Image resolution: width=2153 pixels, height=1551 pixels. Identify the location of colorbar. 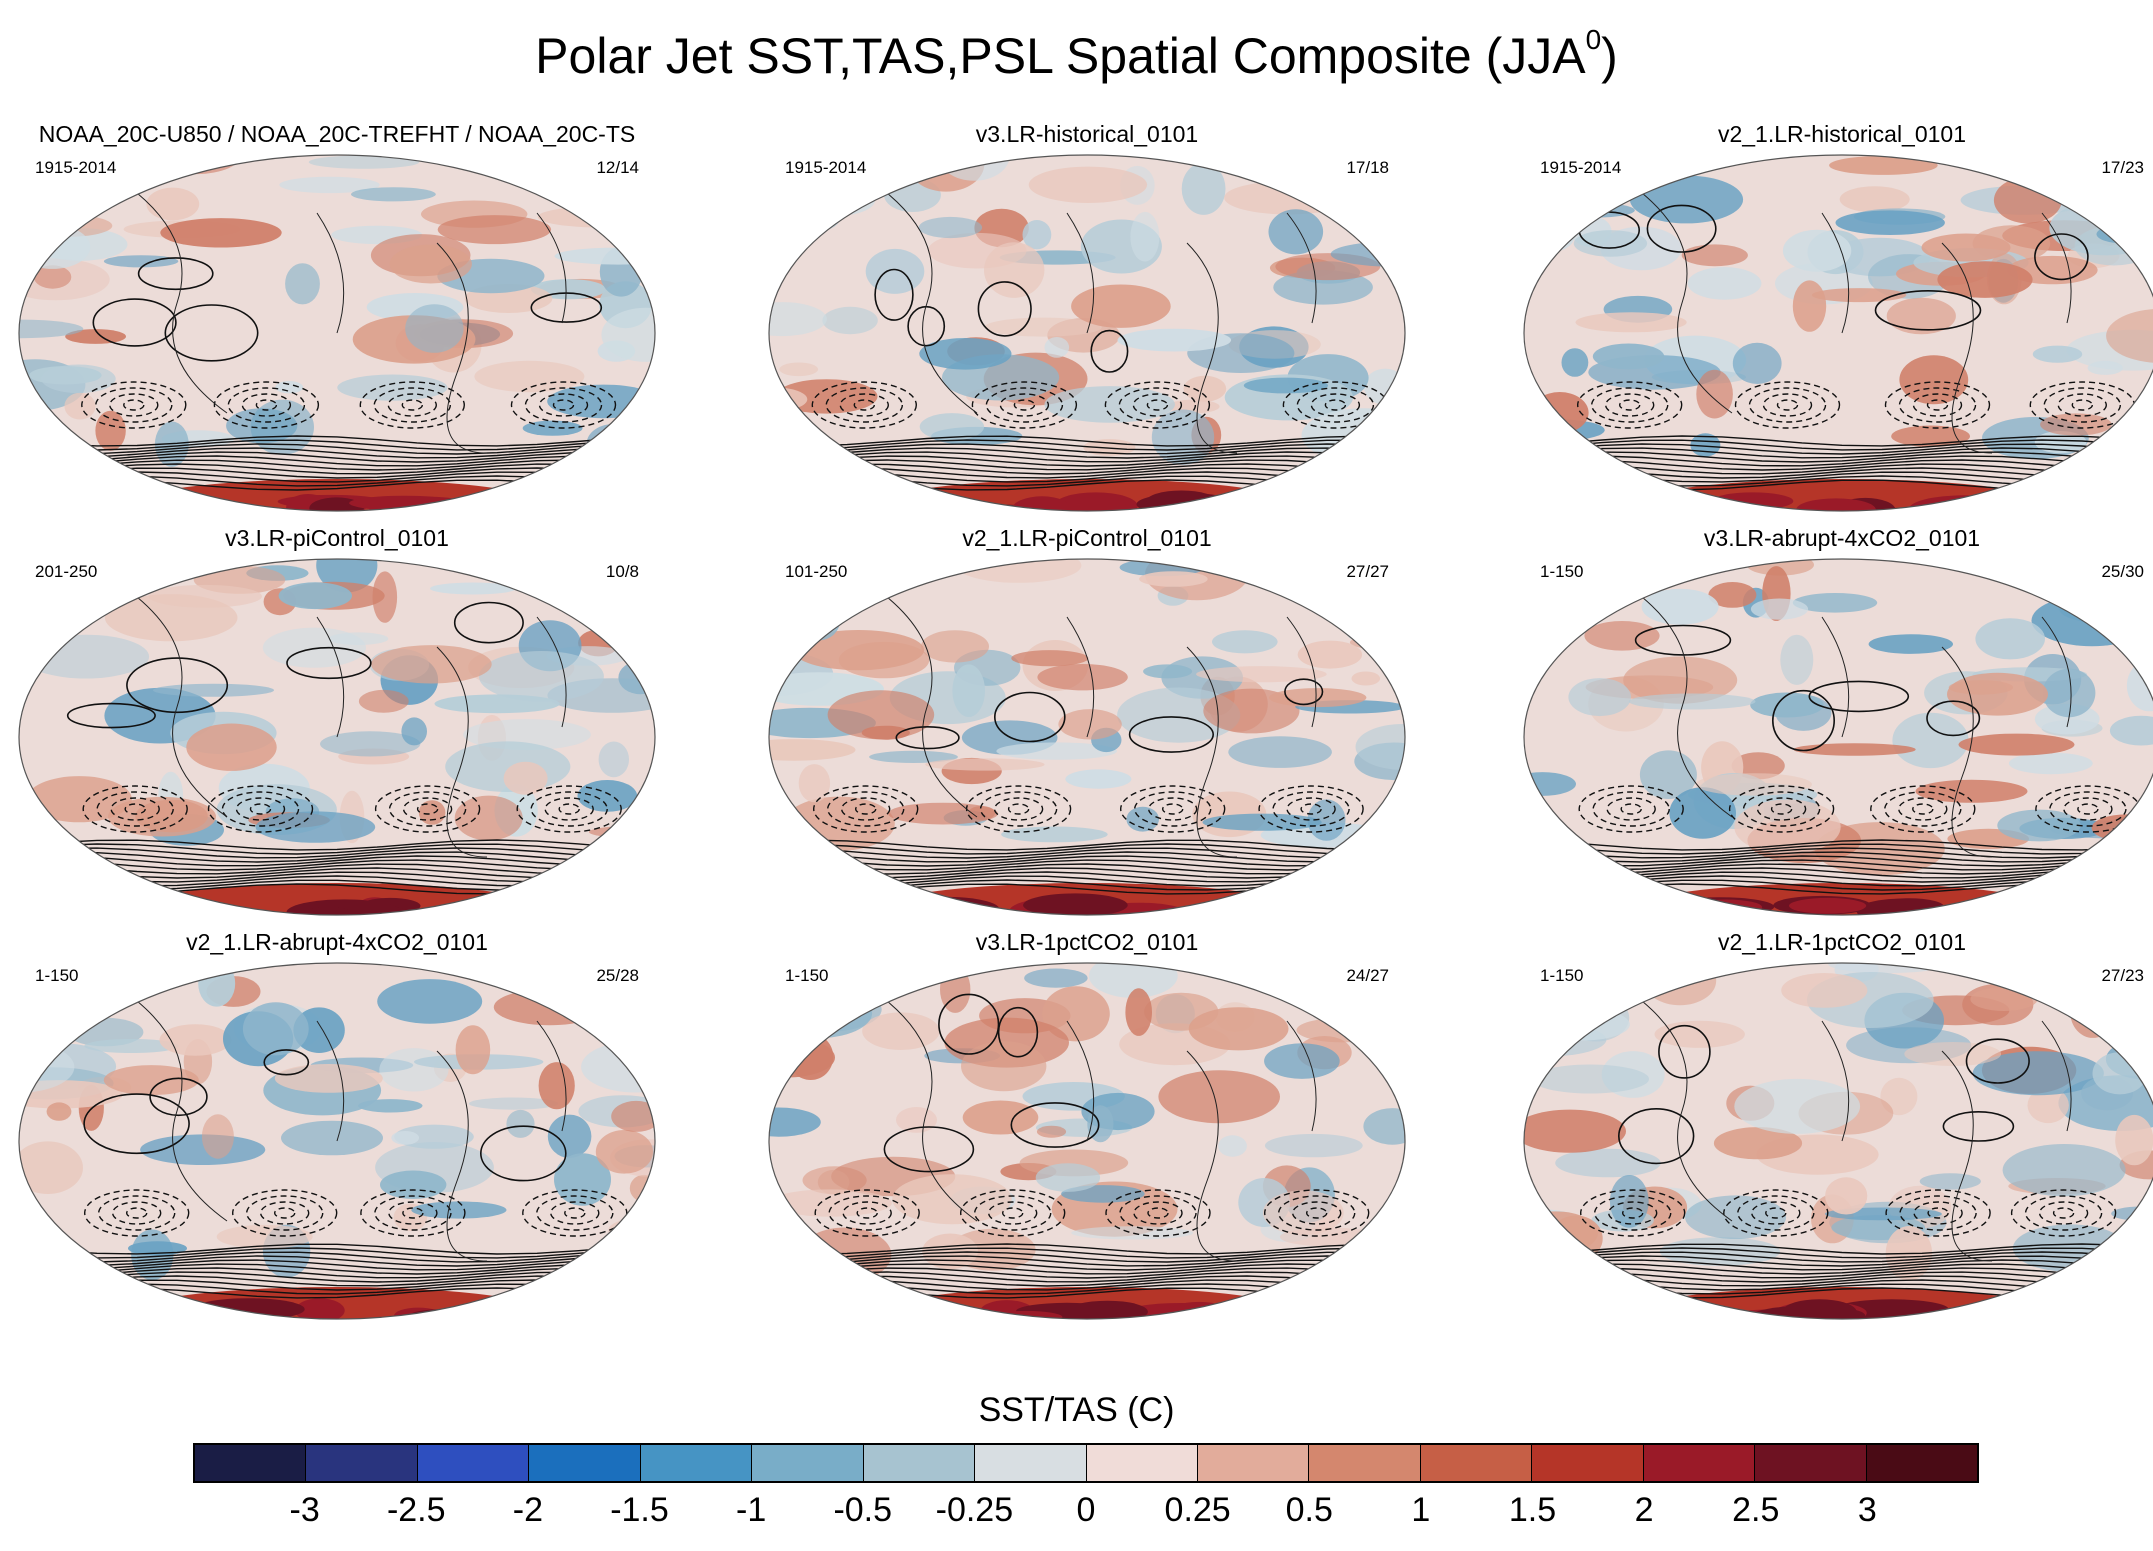
(1086, 1463).